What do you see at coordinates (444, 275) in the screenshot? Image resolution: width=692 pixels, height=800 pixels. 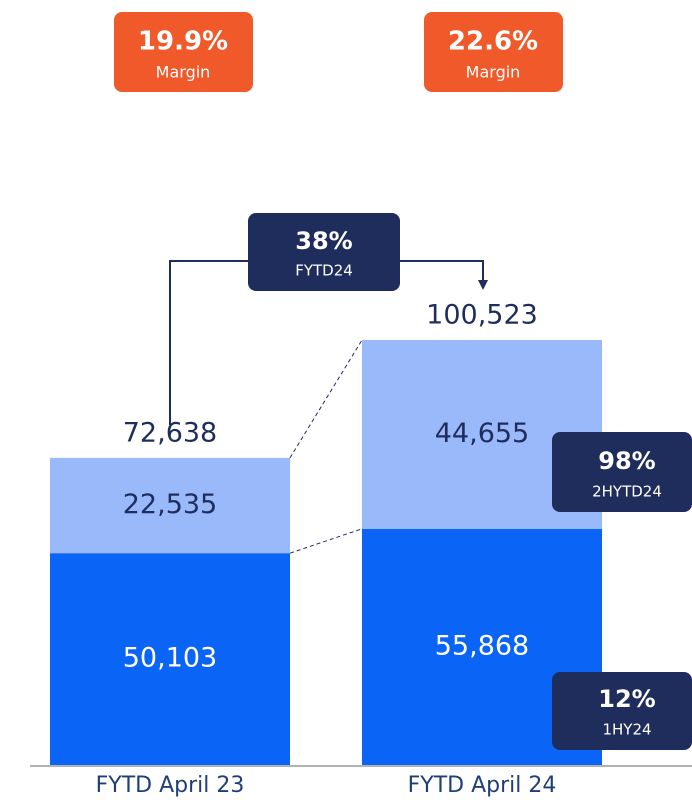 I see `connector-arrow` at bounding box center [444, 275].